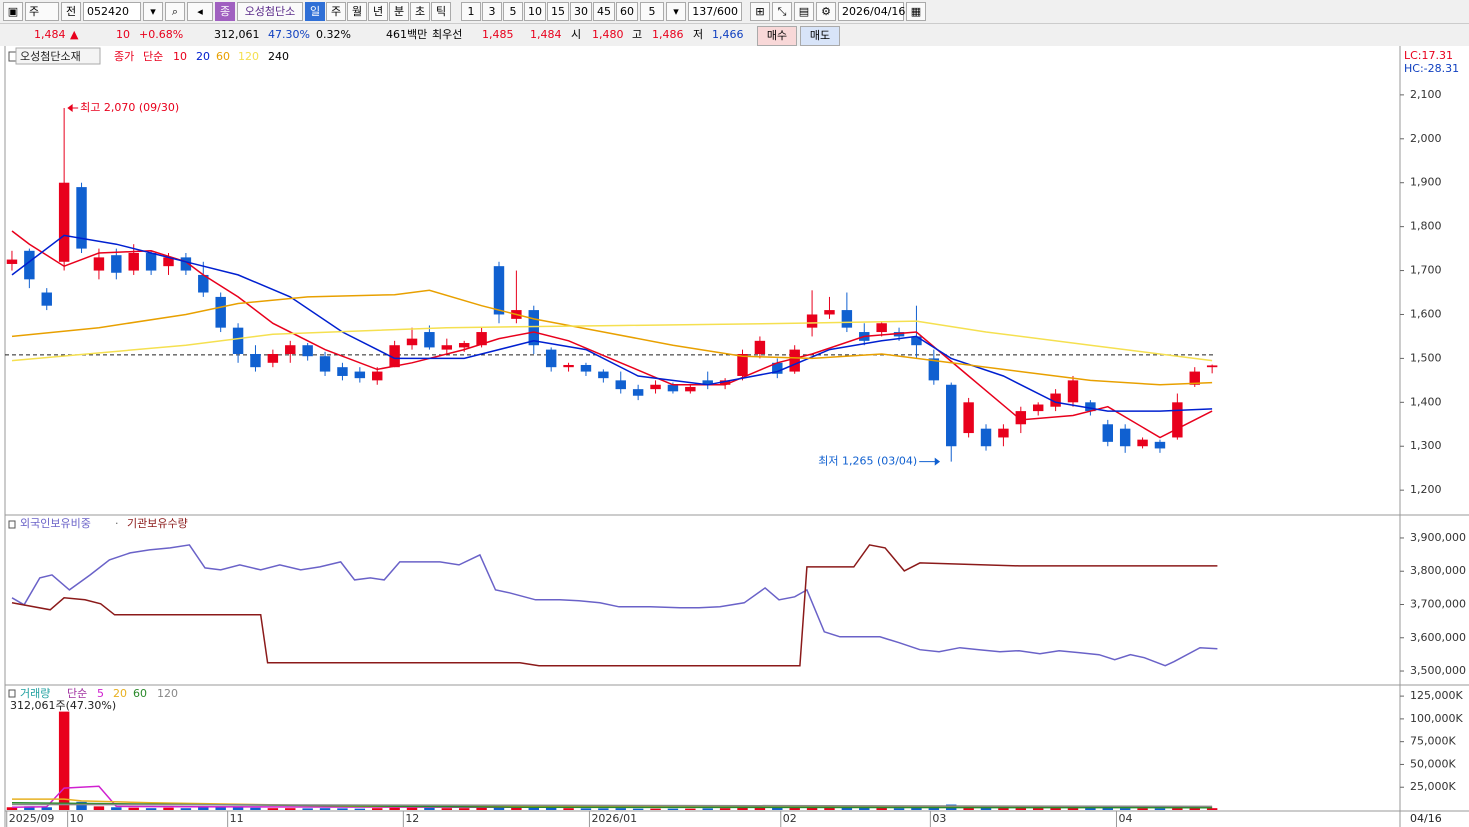  Describe the element at coordinates (581, 11) in the screenshot. I see `interval-button: 30` at that location.